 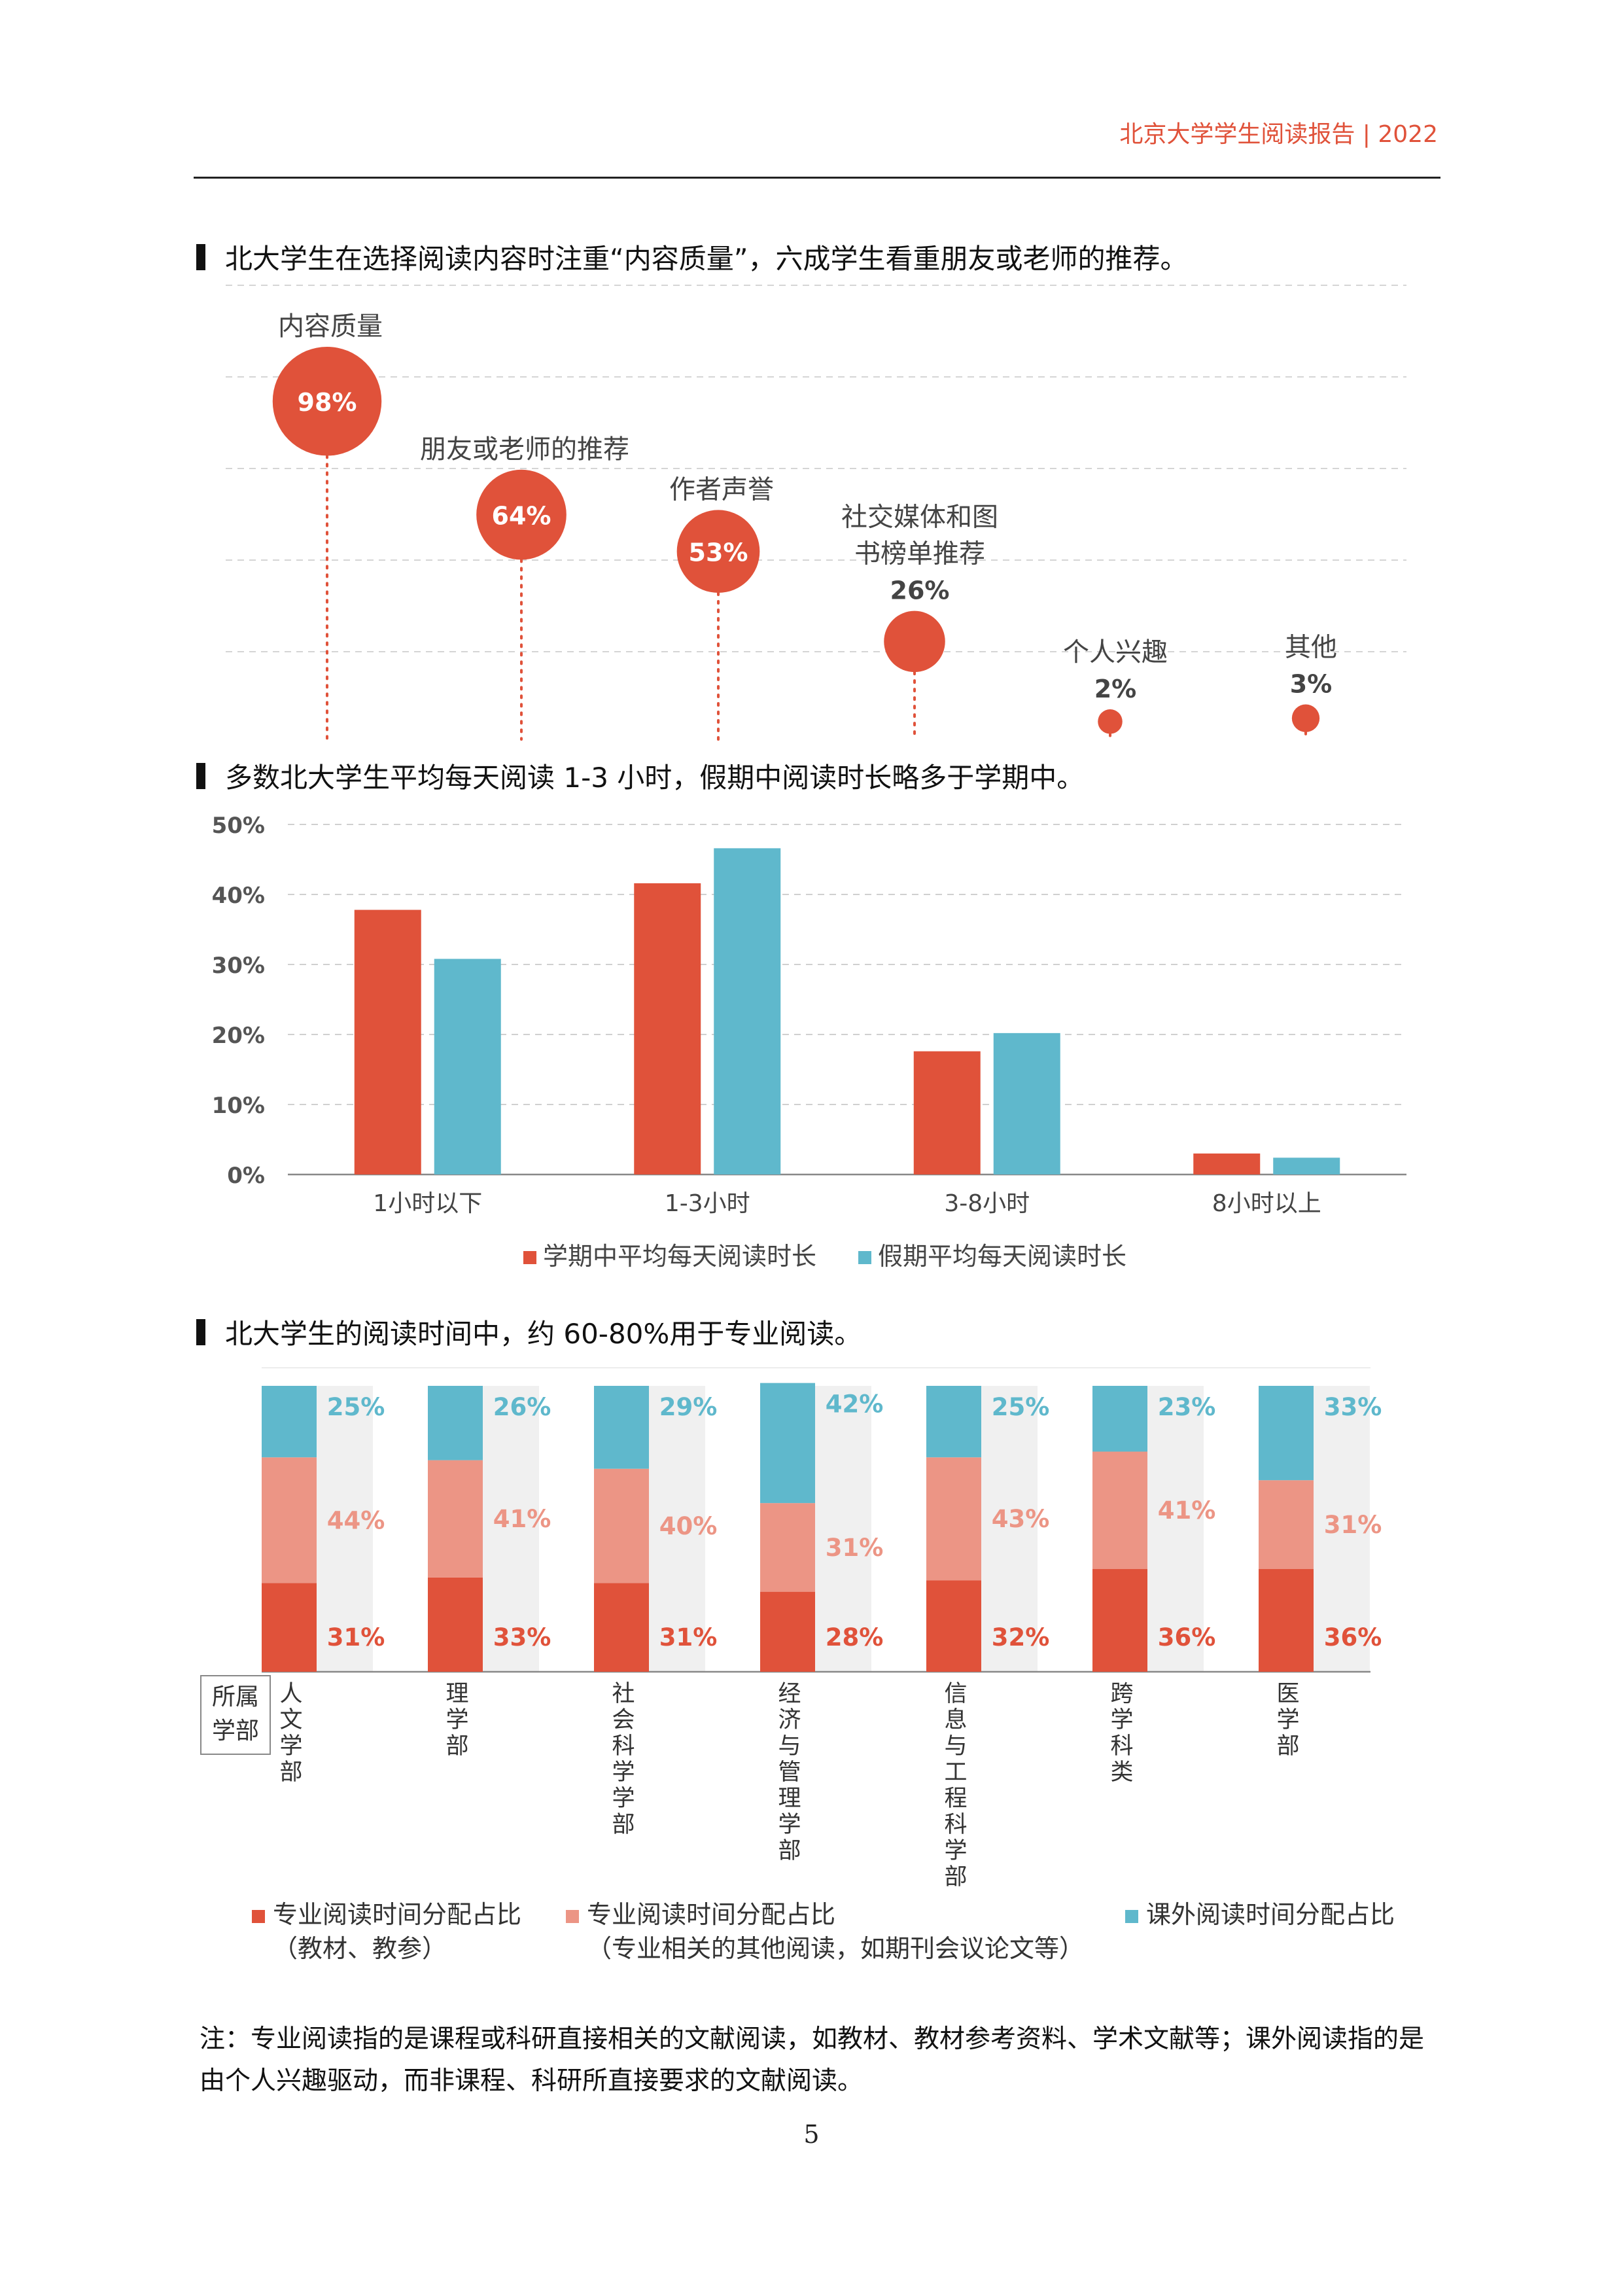 What do you see at coordinates (920, 590) in the screenshot?
I see `bubble-value-label: 26%` at bounding box center [920, 590].